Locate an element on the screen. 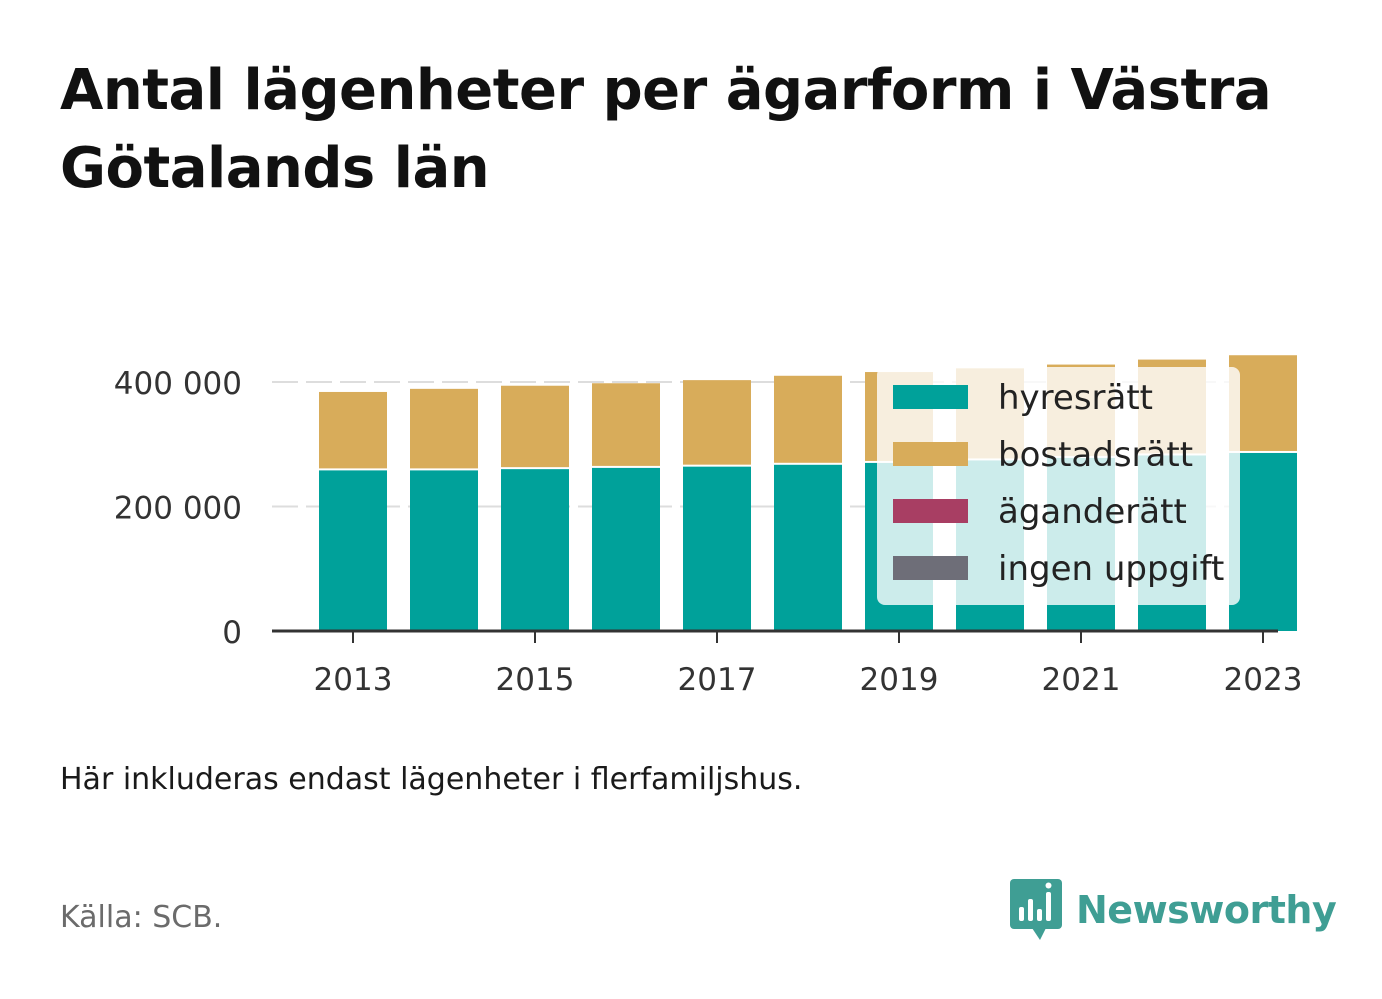 This screenshot has height=999, width=1382. y-tick-label: 200 000 is located at coordinates (178, 509).